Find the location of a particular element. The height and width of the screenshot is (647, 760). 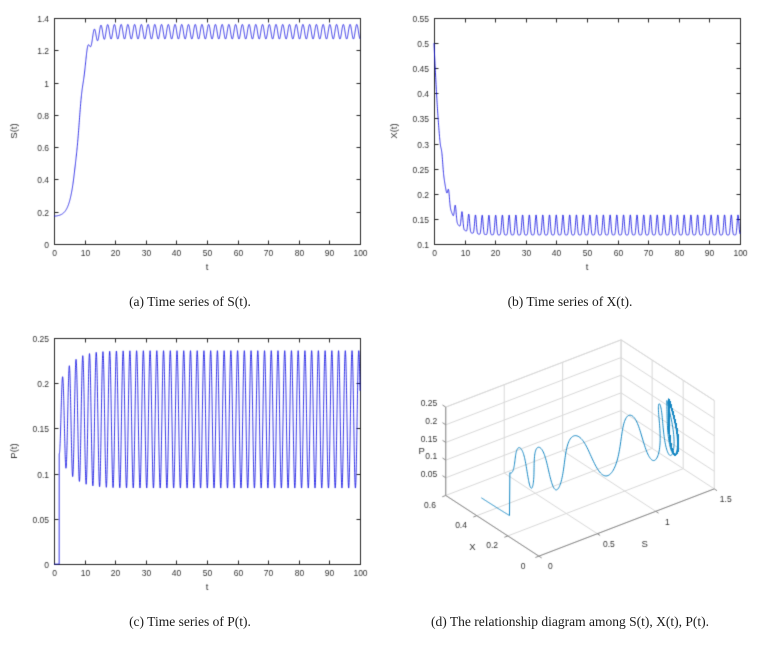

caption-b: (b) Time series of X(t). is located at coordinates (570, 301).